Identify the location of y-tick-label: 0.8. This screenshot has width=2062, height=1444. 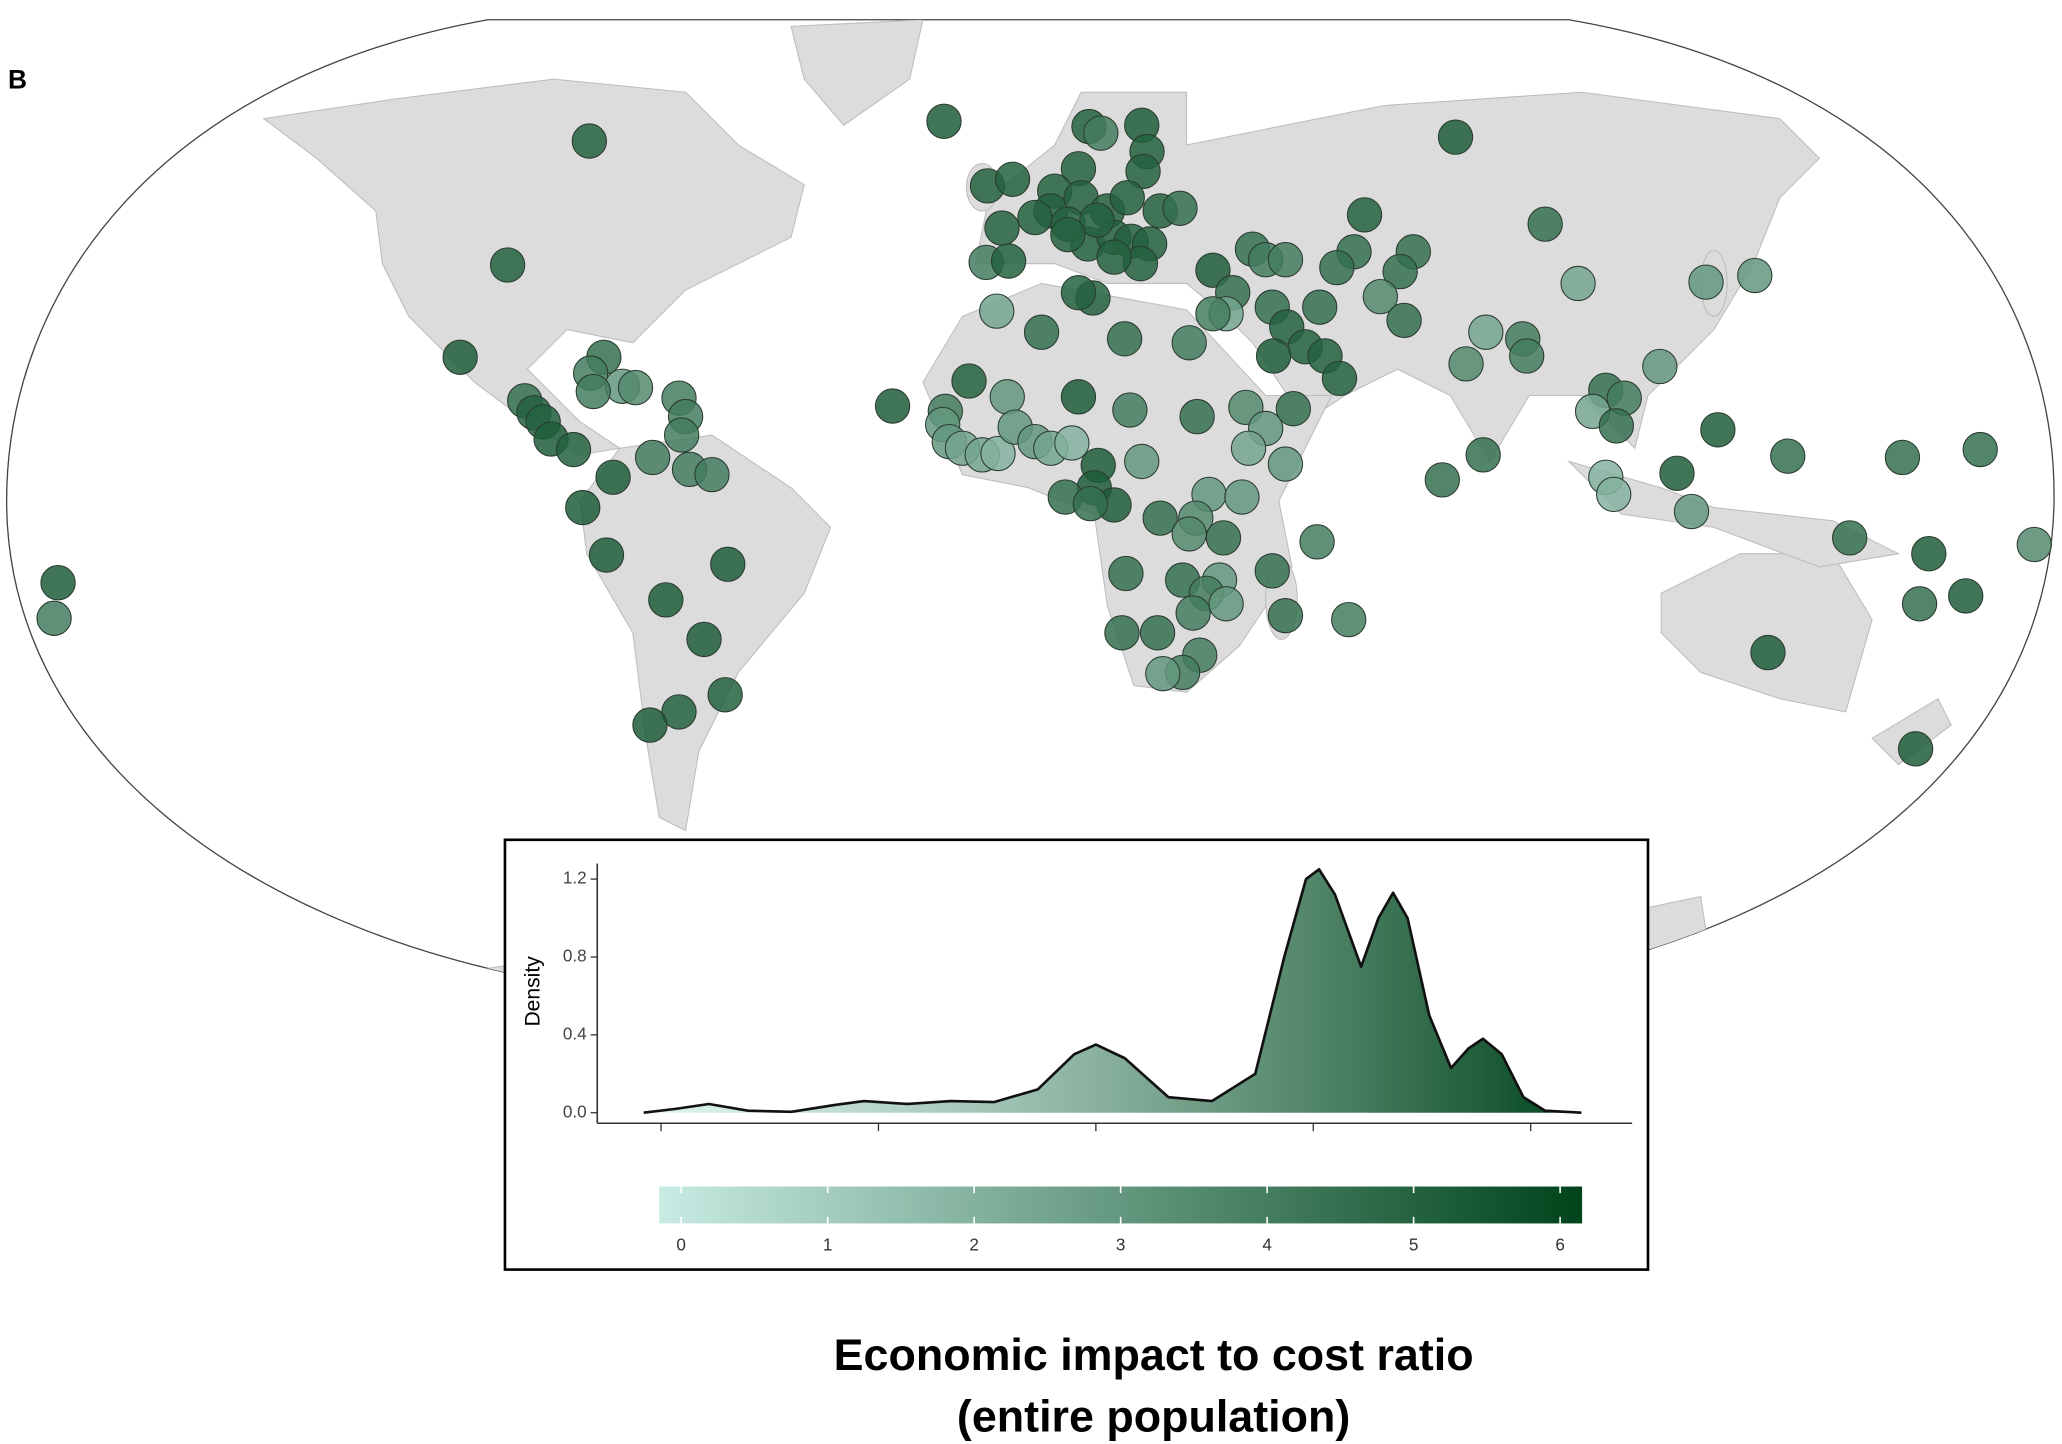
(575, 956).